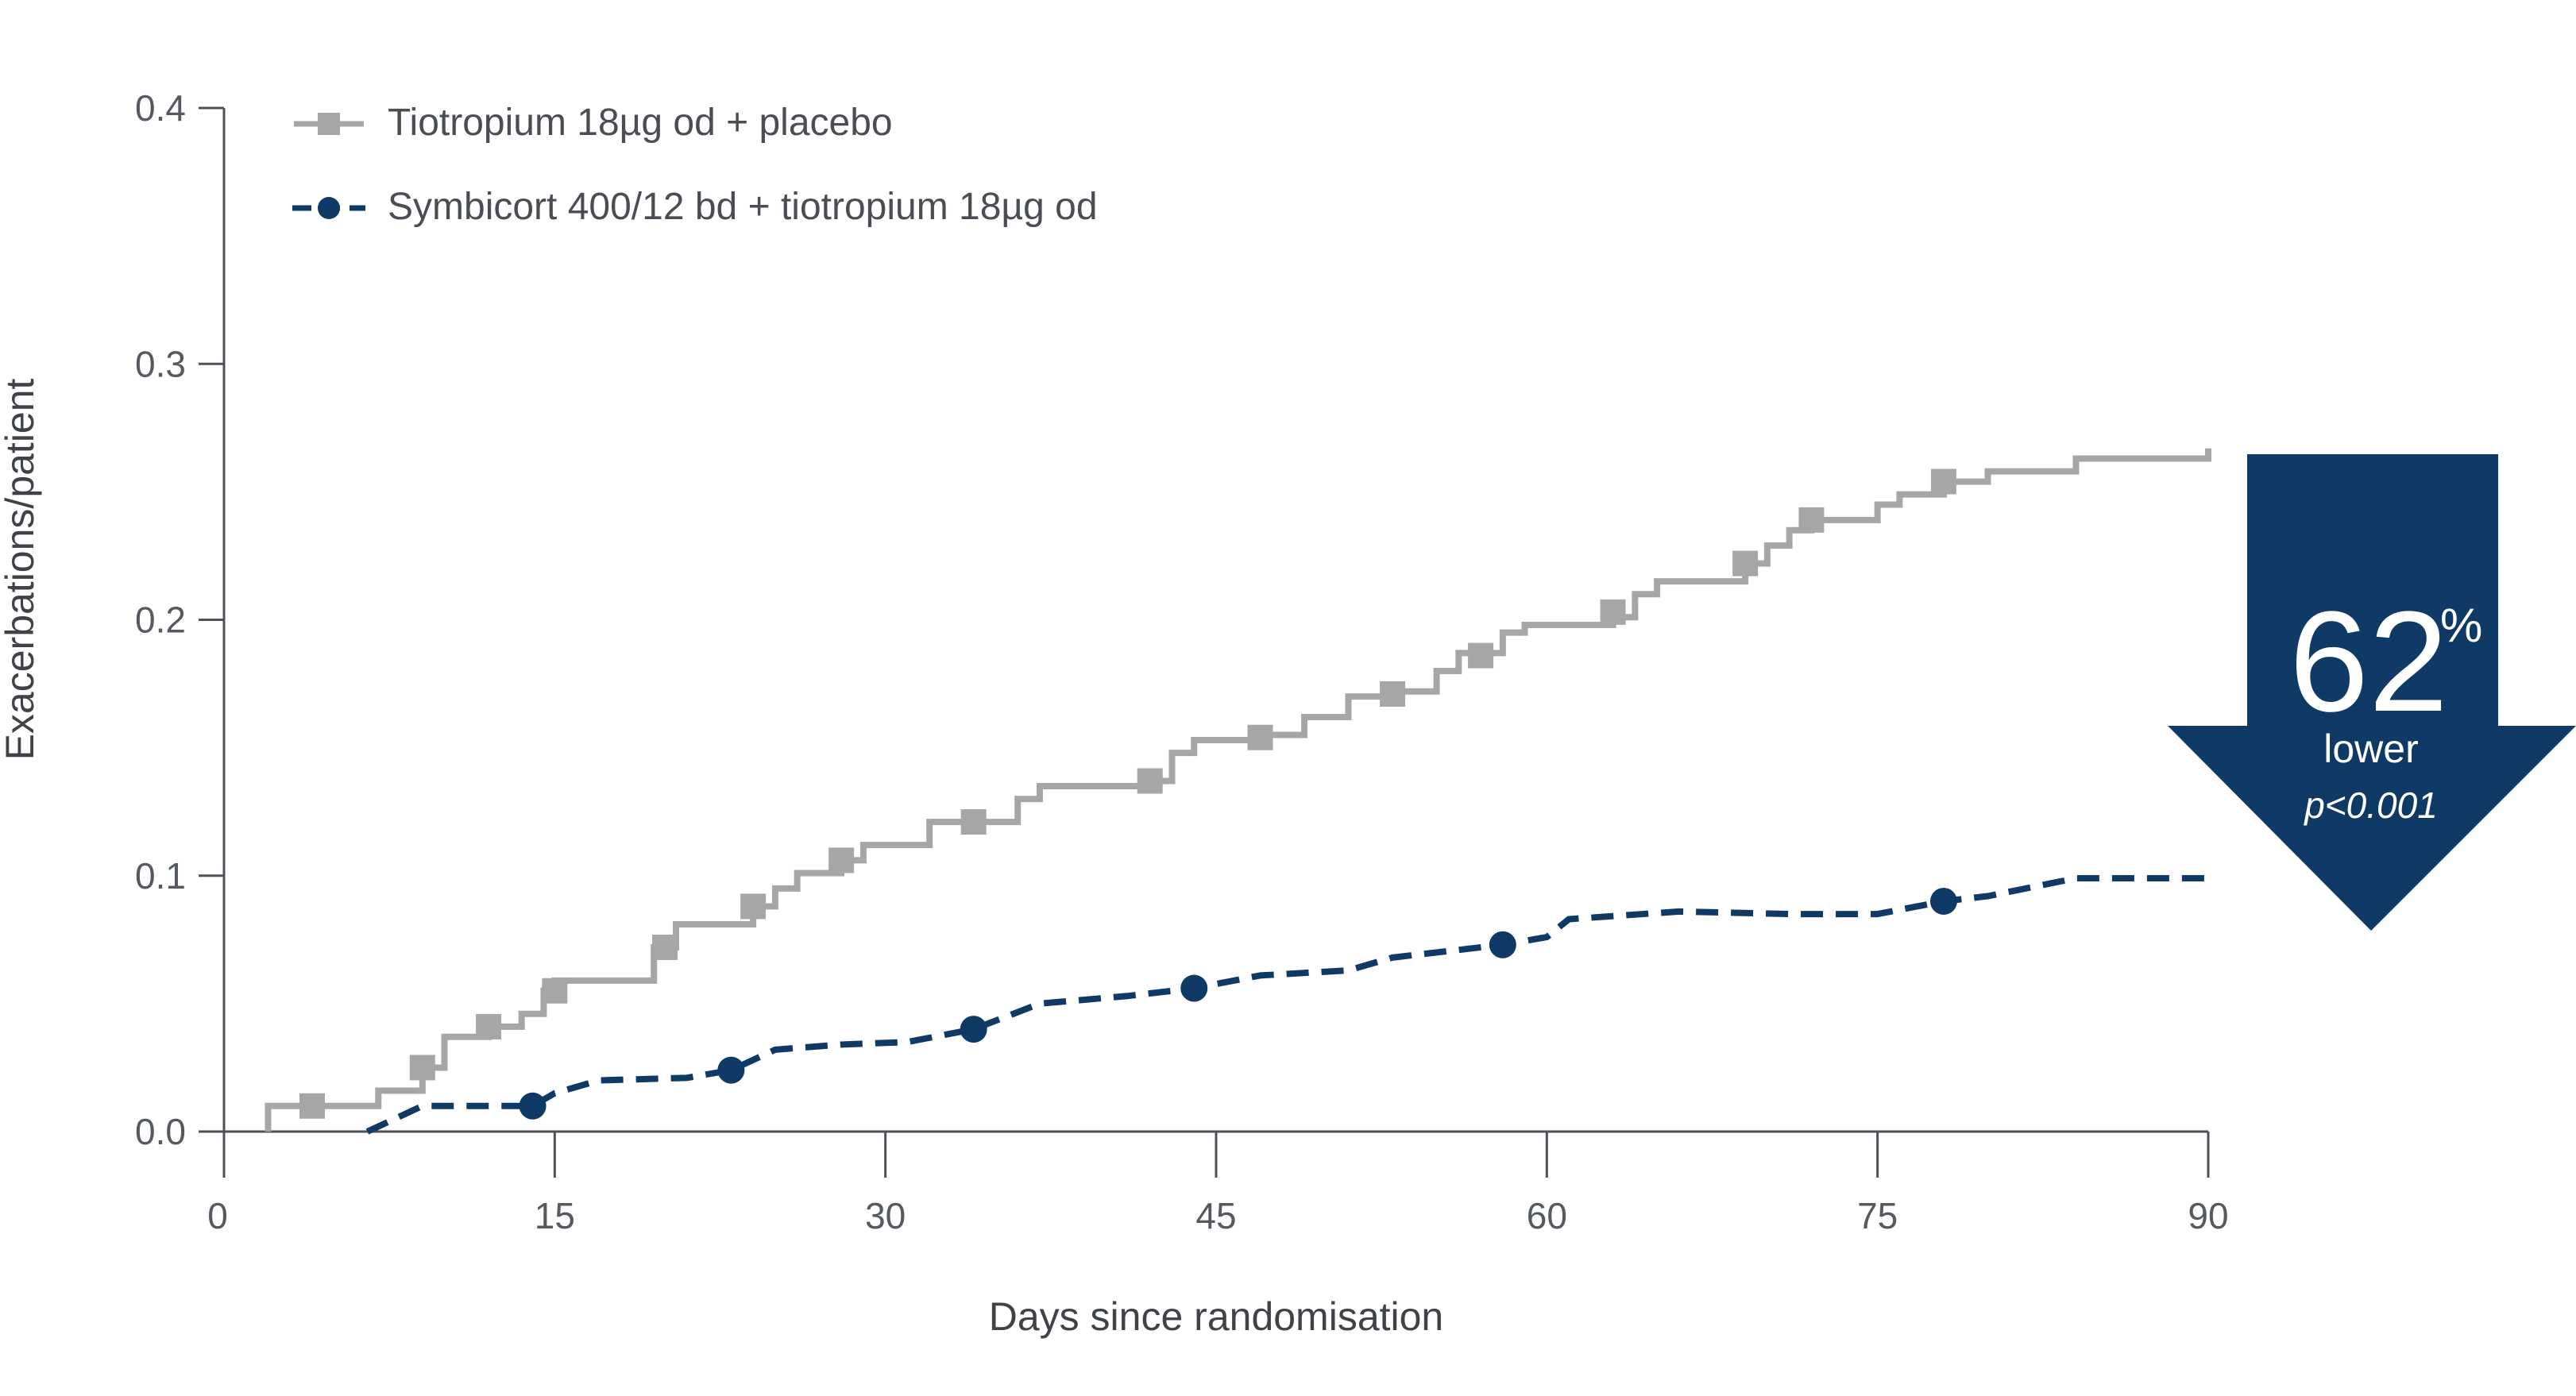 This screenshot has height=1396, width=2576. I want to click on x-axis-title: Days since randomisation, so click(1216, 1317).